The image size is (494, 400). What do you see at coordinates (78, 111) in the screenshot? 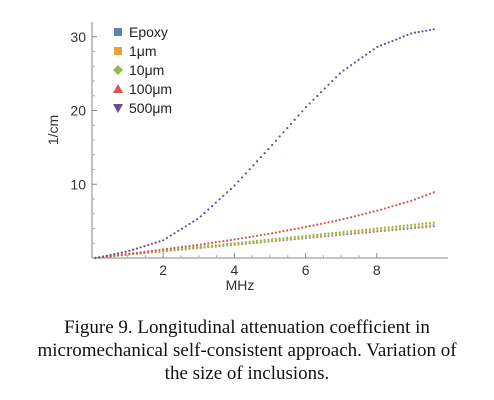
I see `y-tick-label: 20` at bounding box center [78, 111].